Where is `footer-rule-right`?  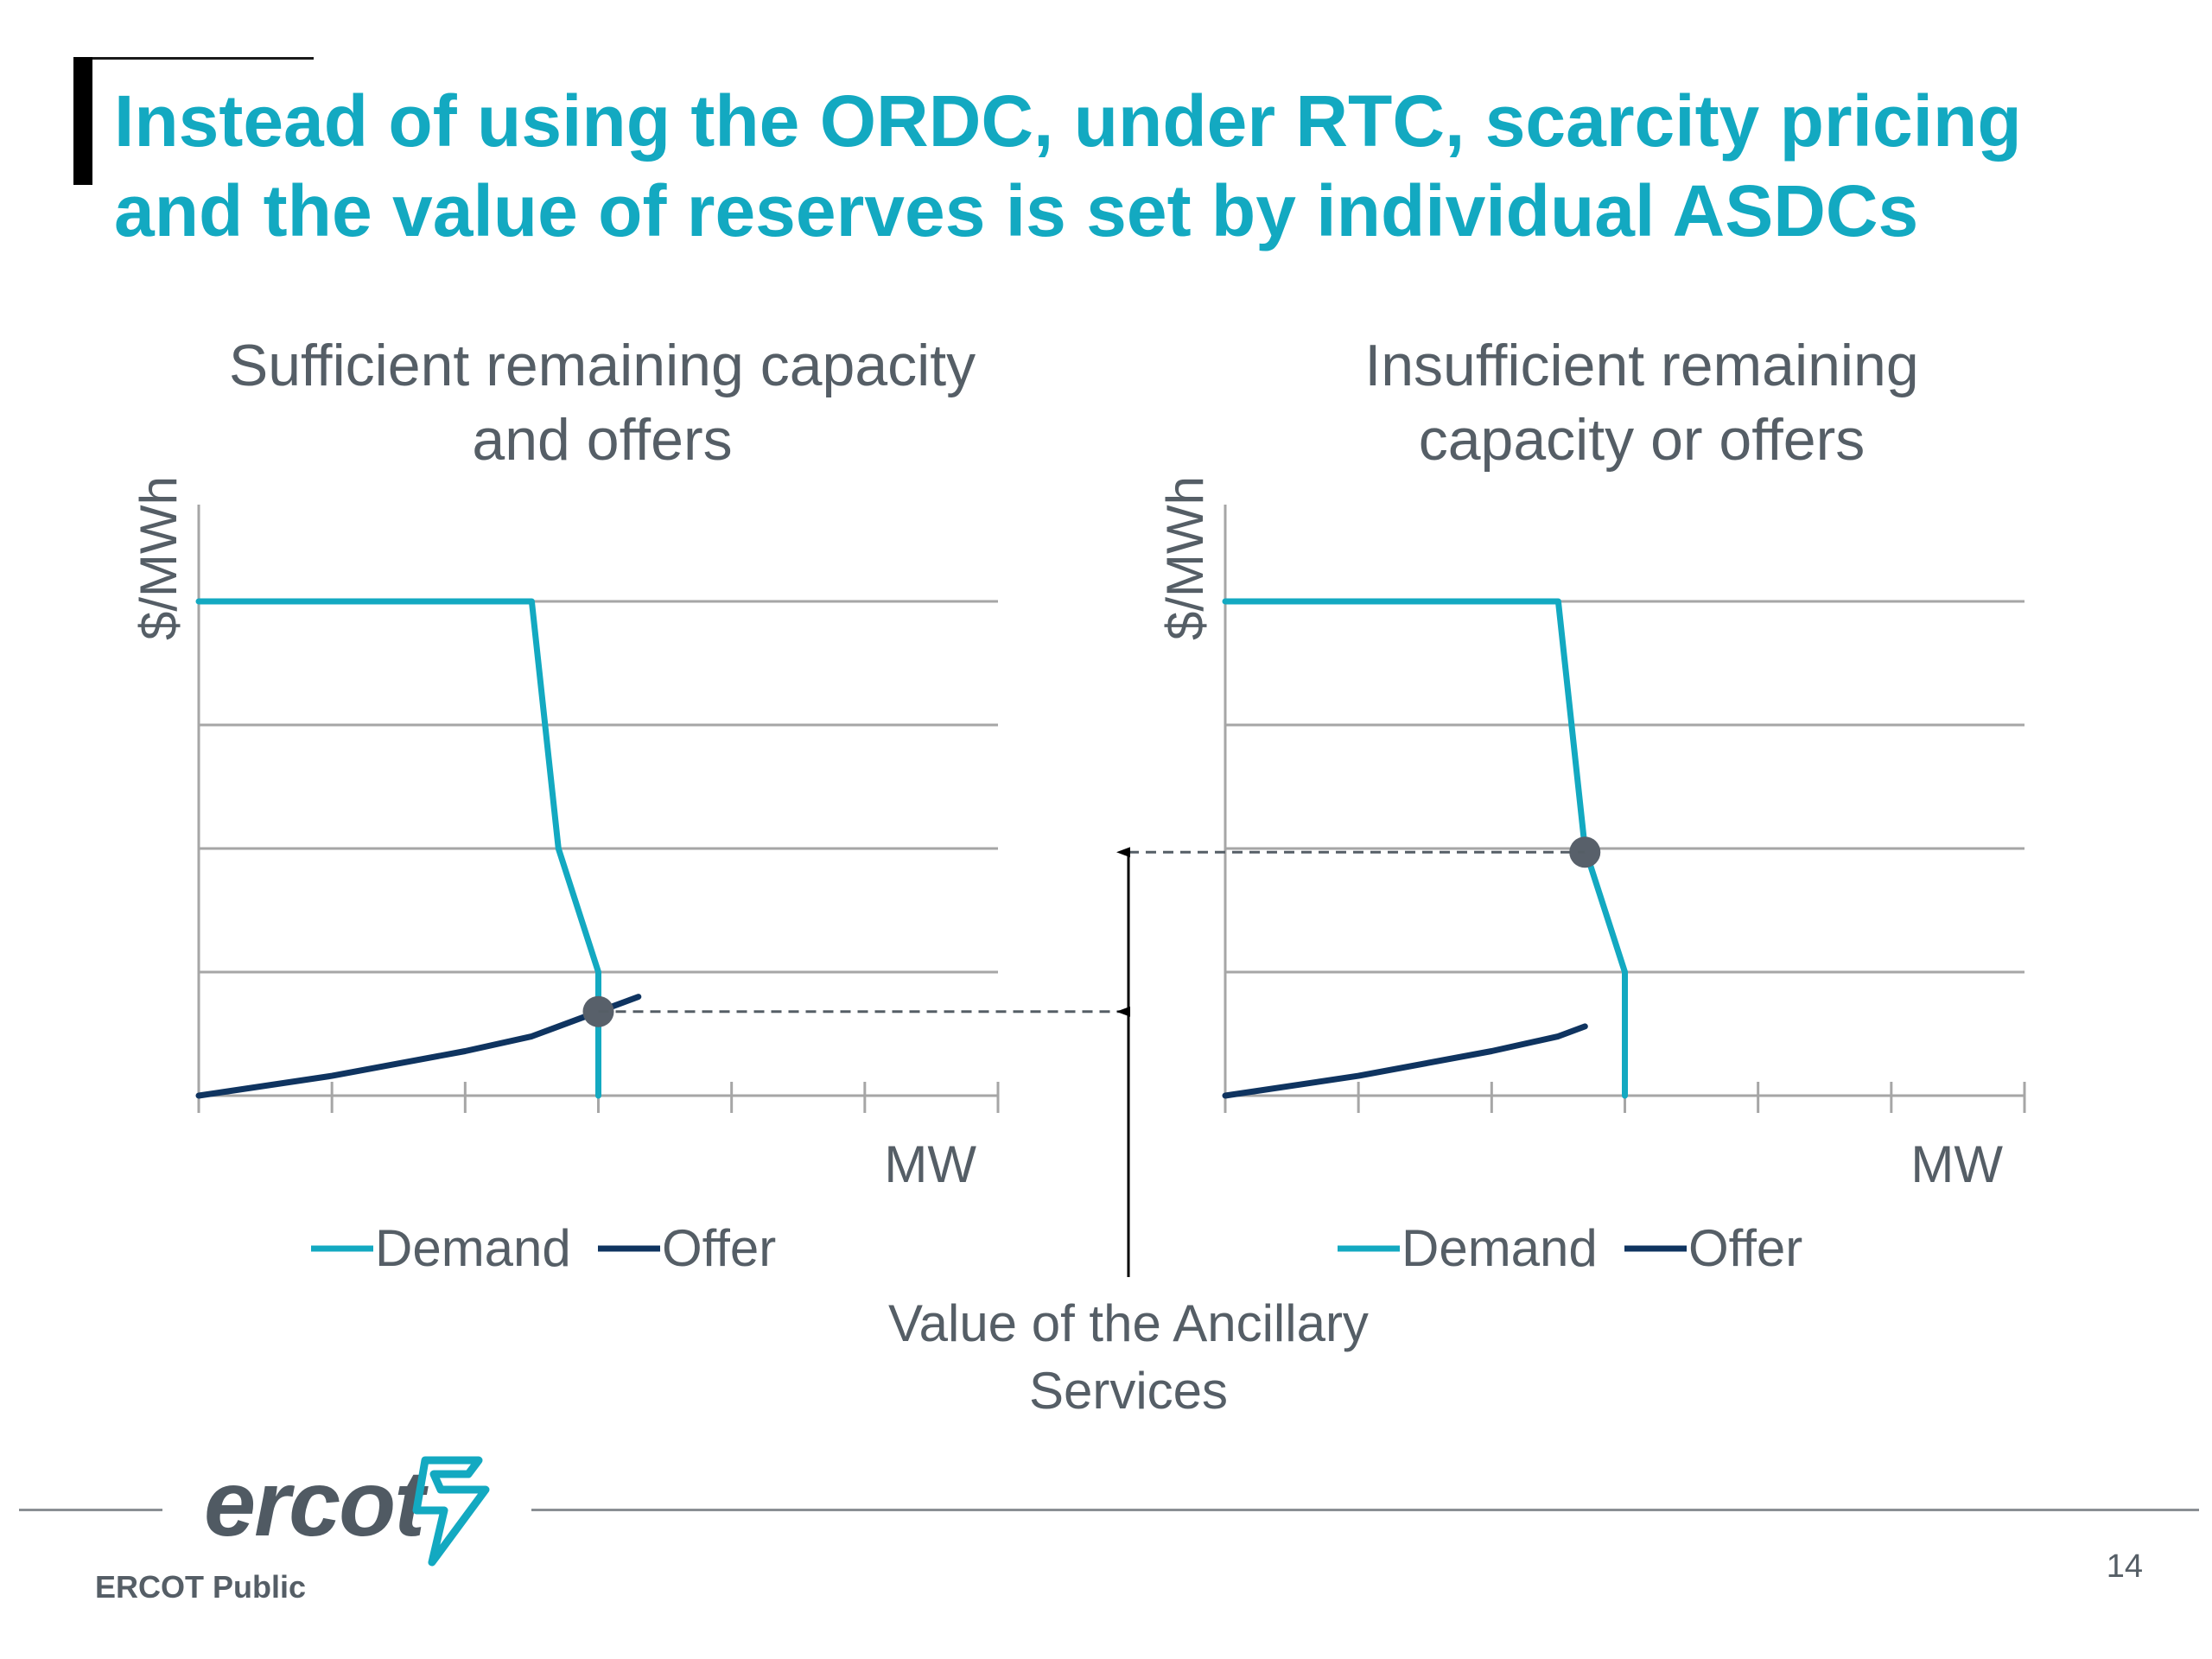 footer-rule-right is located at coordinates (1365, 1510).